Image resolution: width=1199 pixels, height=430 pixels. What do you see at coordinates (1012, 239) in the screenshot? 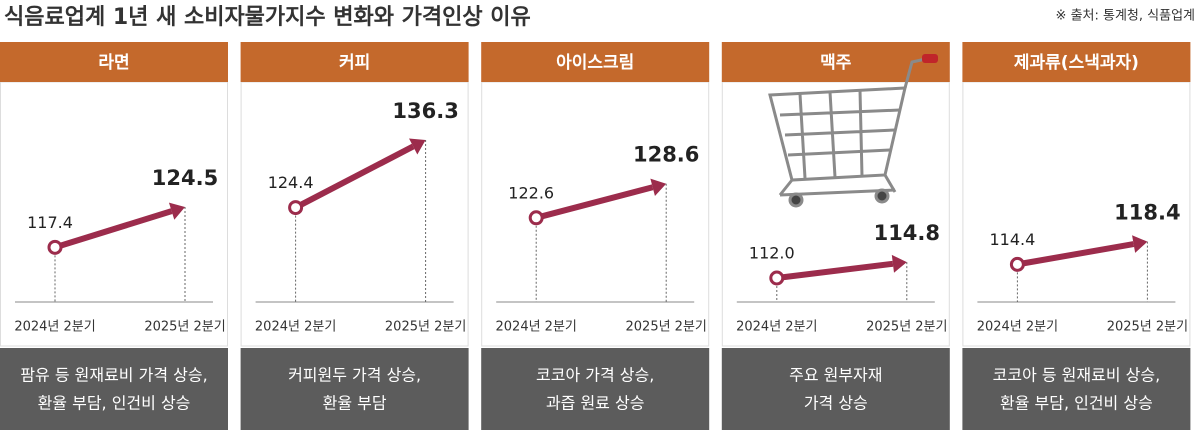
I see `value-label: 114.4` at bounding box center [1012, 239].